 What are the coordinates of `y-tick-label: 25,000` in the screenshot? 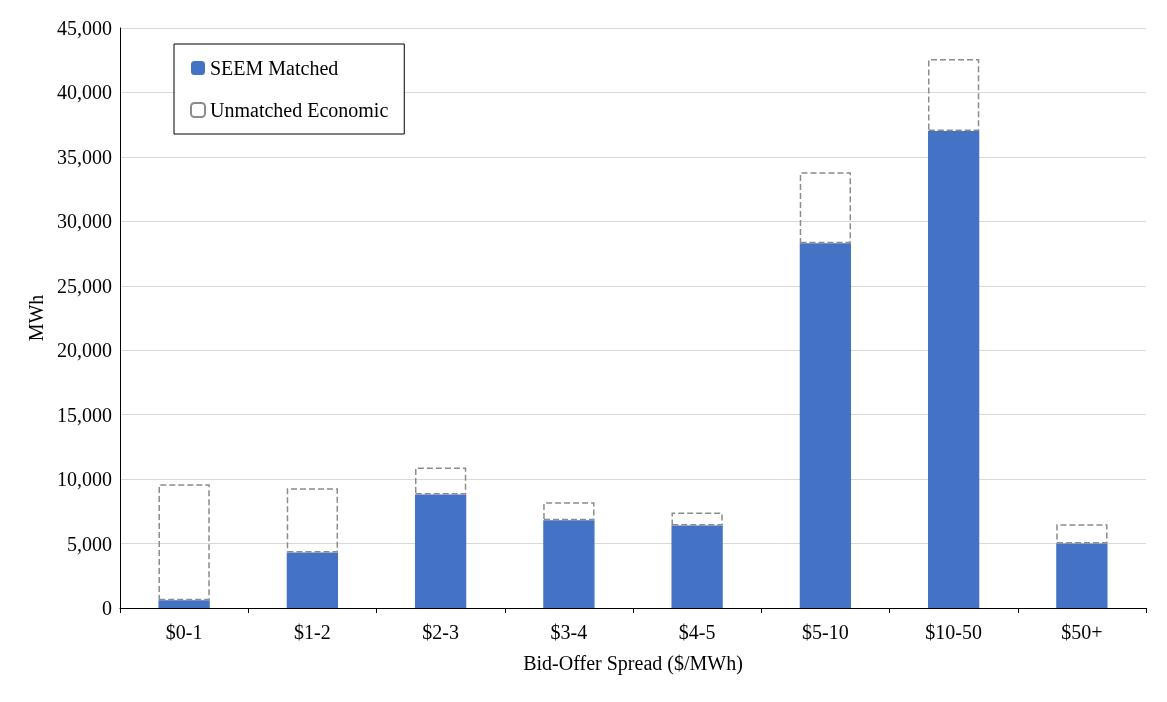 It's located at (84, 285).